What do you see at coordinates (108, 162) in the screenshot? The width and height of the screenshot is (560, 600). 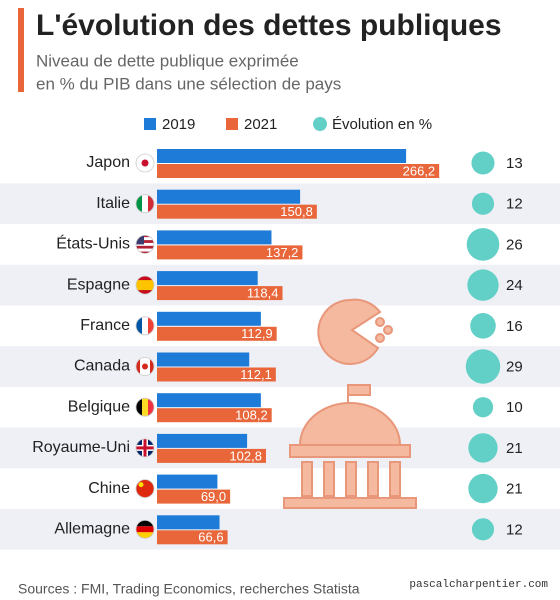 I see `category-label: Japon` at bounding box center [108, 162].